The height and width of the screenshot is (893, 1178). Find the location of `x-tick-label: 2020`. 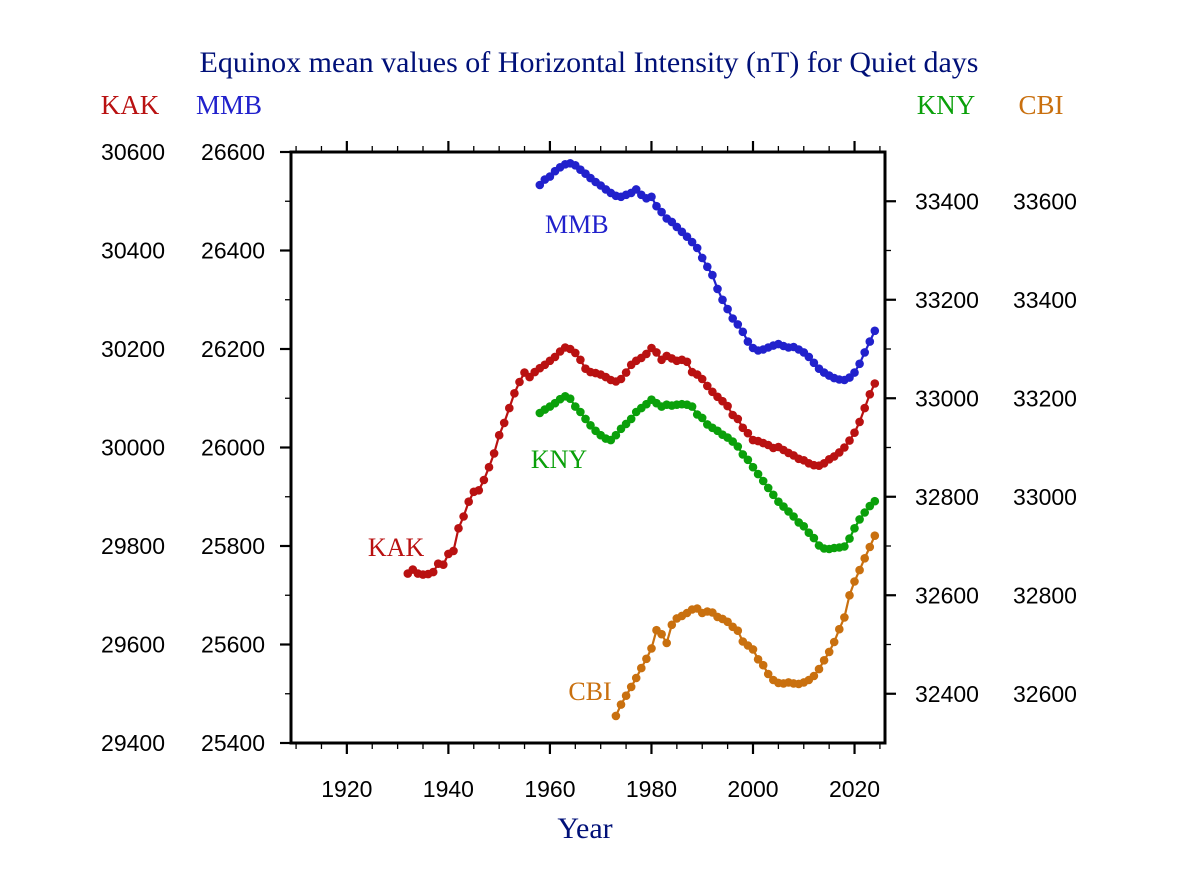

x-tick-label: 2020 is located at coordinates (854, 789).